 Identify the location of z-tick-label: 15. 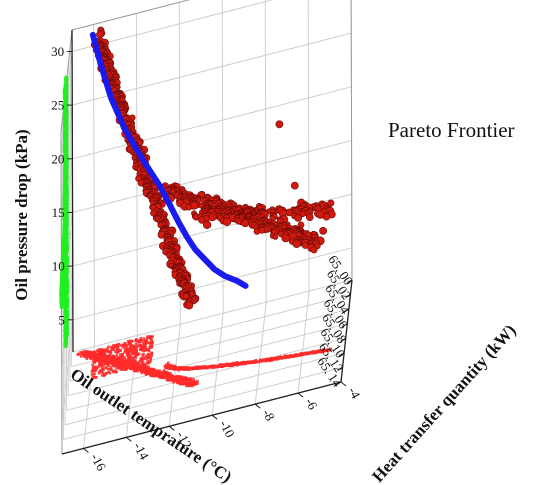
(58, 212).